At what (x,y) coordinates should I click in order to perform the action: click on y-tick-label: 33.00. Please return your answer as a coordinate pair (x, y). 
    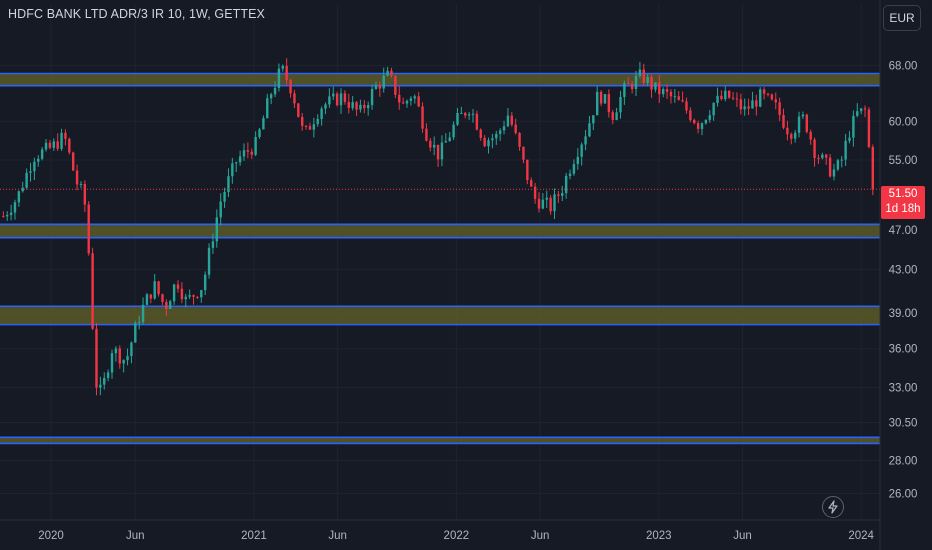
    Looking at the image, I should click on (903, 388).